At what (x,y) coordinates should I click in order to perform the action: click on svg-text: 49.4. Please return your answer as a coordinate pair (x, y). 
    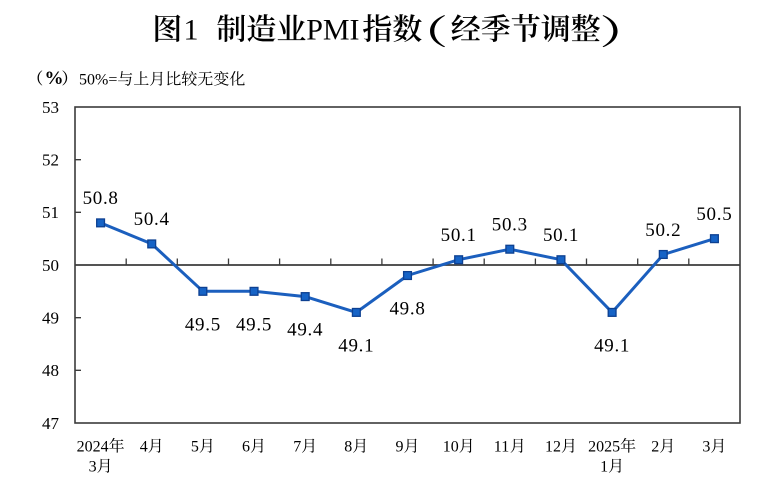
    Looking at the image, I should click on (305, 330).